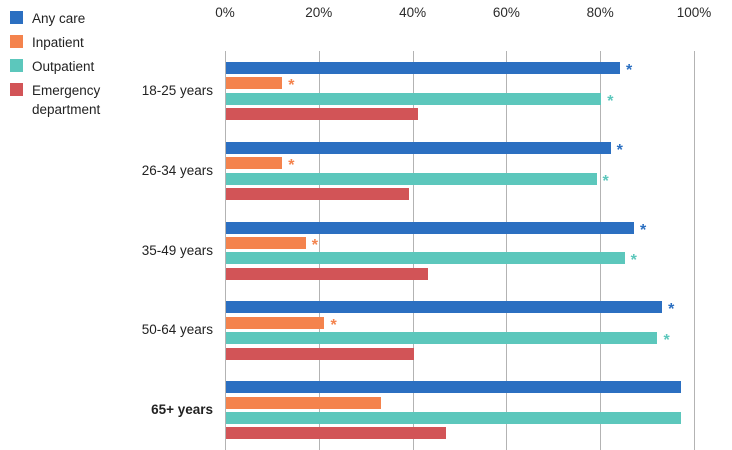 This screenshot has width=732, height=450. Describe the element at coordinates (59, 18) in the screenshot. I see `legend-label: Any care` at that location.